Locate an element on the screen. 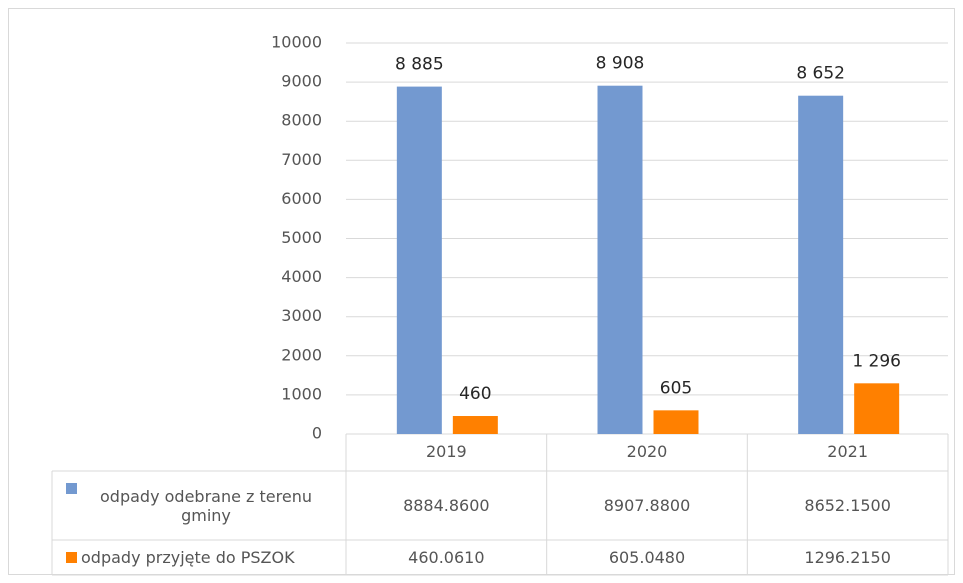 This screenshot has width=963, height=583. y-tick-label: 10000 is located at coordinates (296, 42).